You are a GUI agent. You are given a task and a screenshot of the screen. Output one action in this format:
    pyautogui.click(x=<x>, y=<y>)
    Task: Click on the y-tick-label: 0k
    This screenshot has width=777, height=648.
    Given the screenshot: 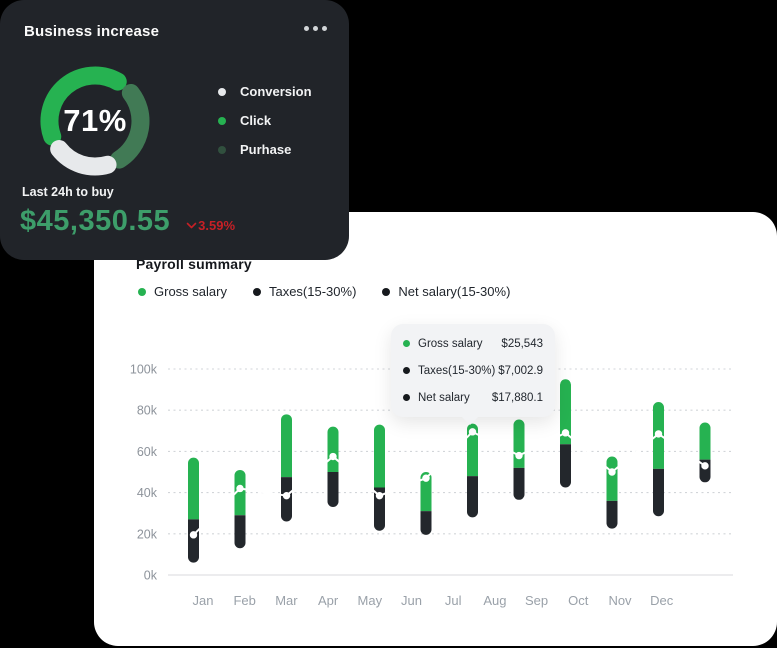 What is the action you would take?
    pyautogui.click(x=151, y=576)
    